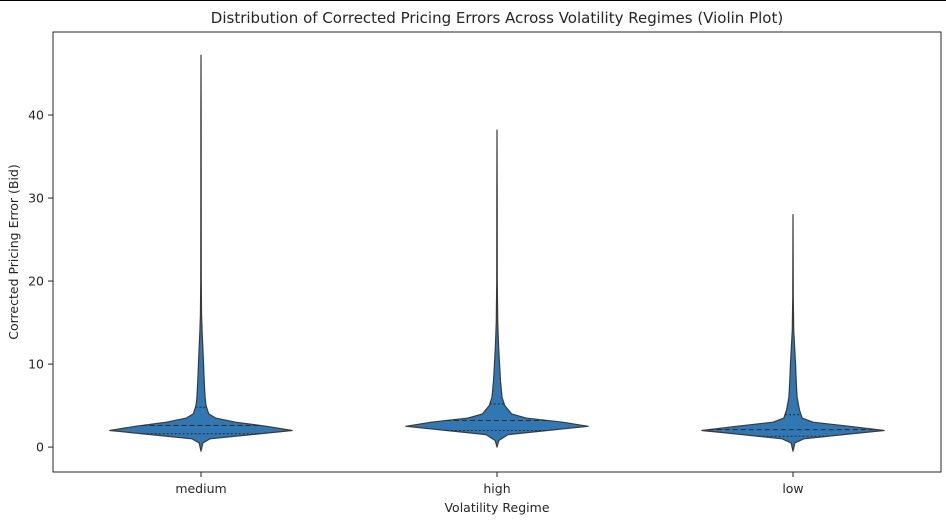 This screenshot has width=946, height=522. I want to click on violin-high, so click(497, 288).